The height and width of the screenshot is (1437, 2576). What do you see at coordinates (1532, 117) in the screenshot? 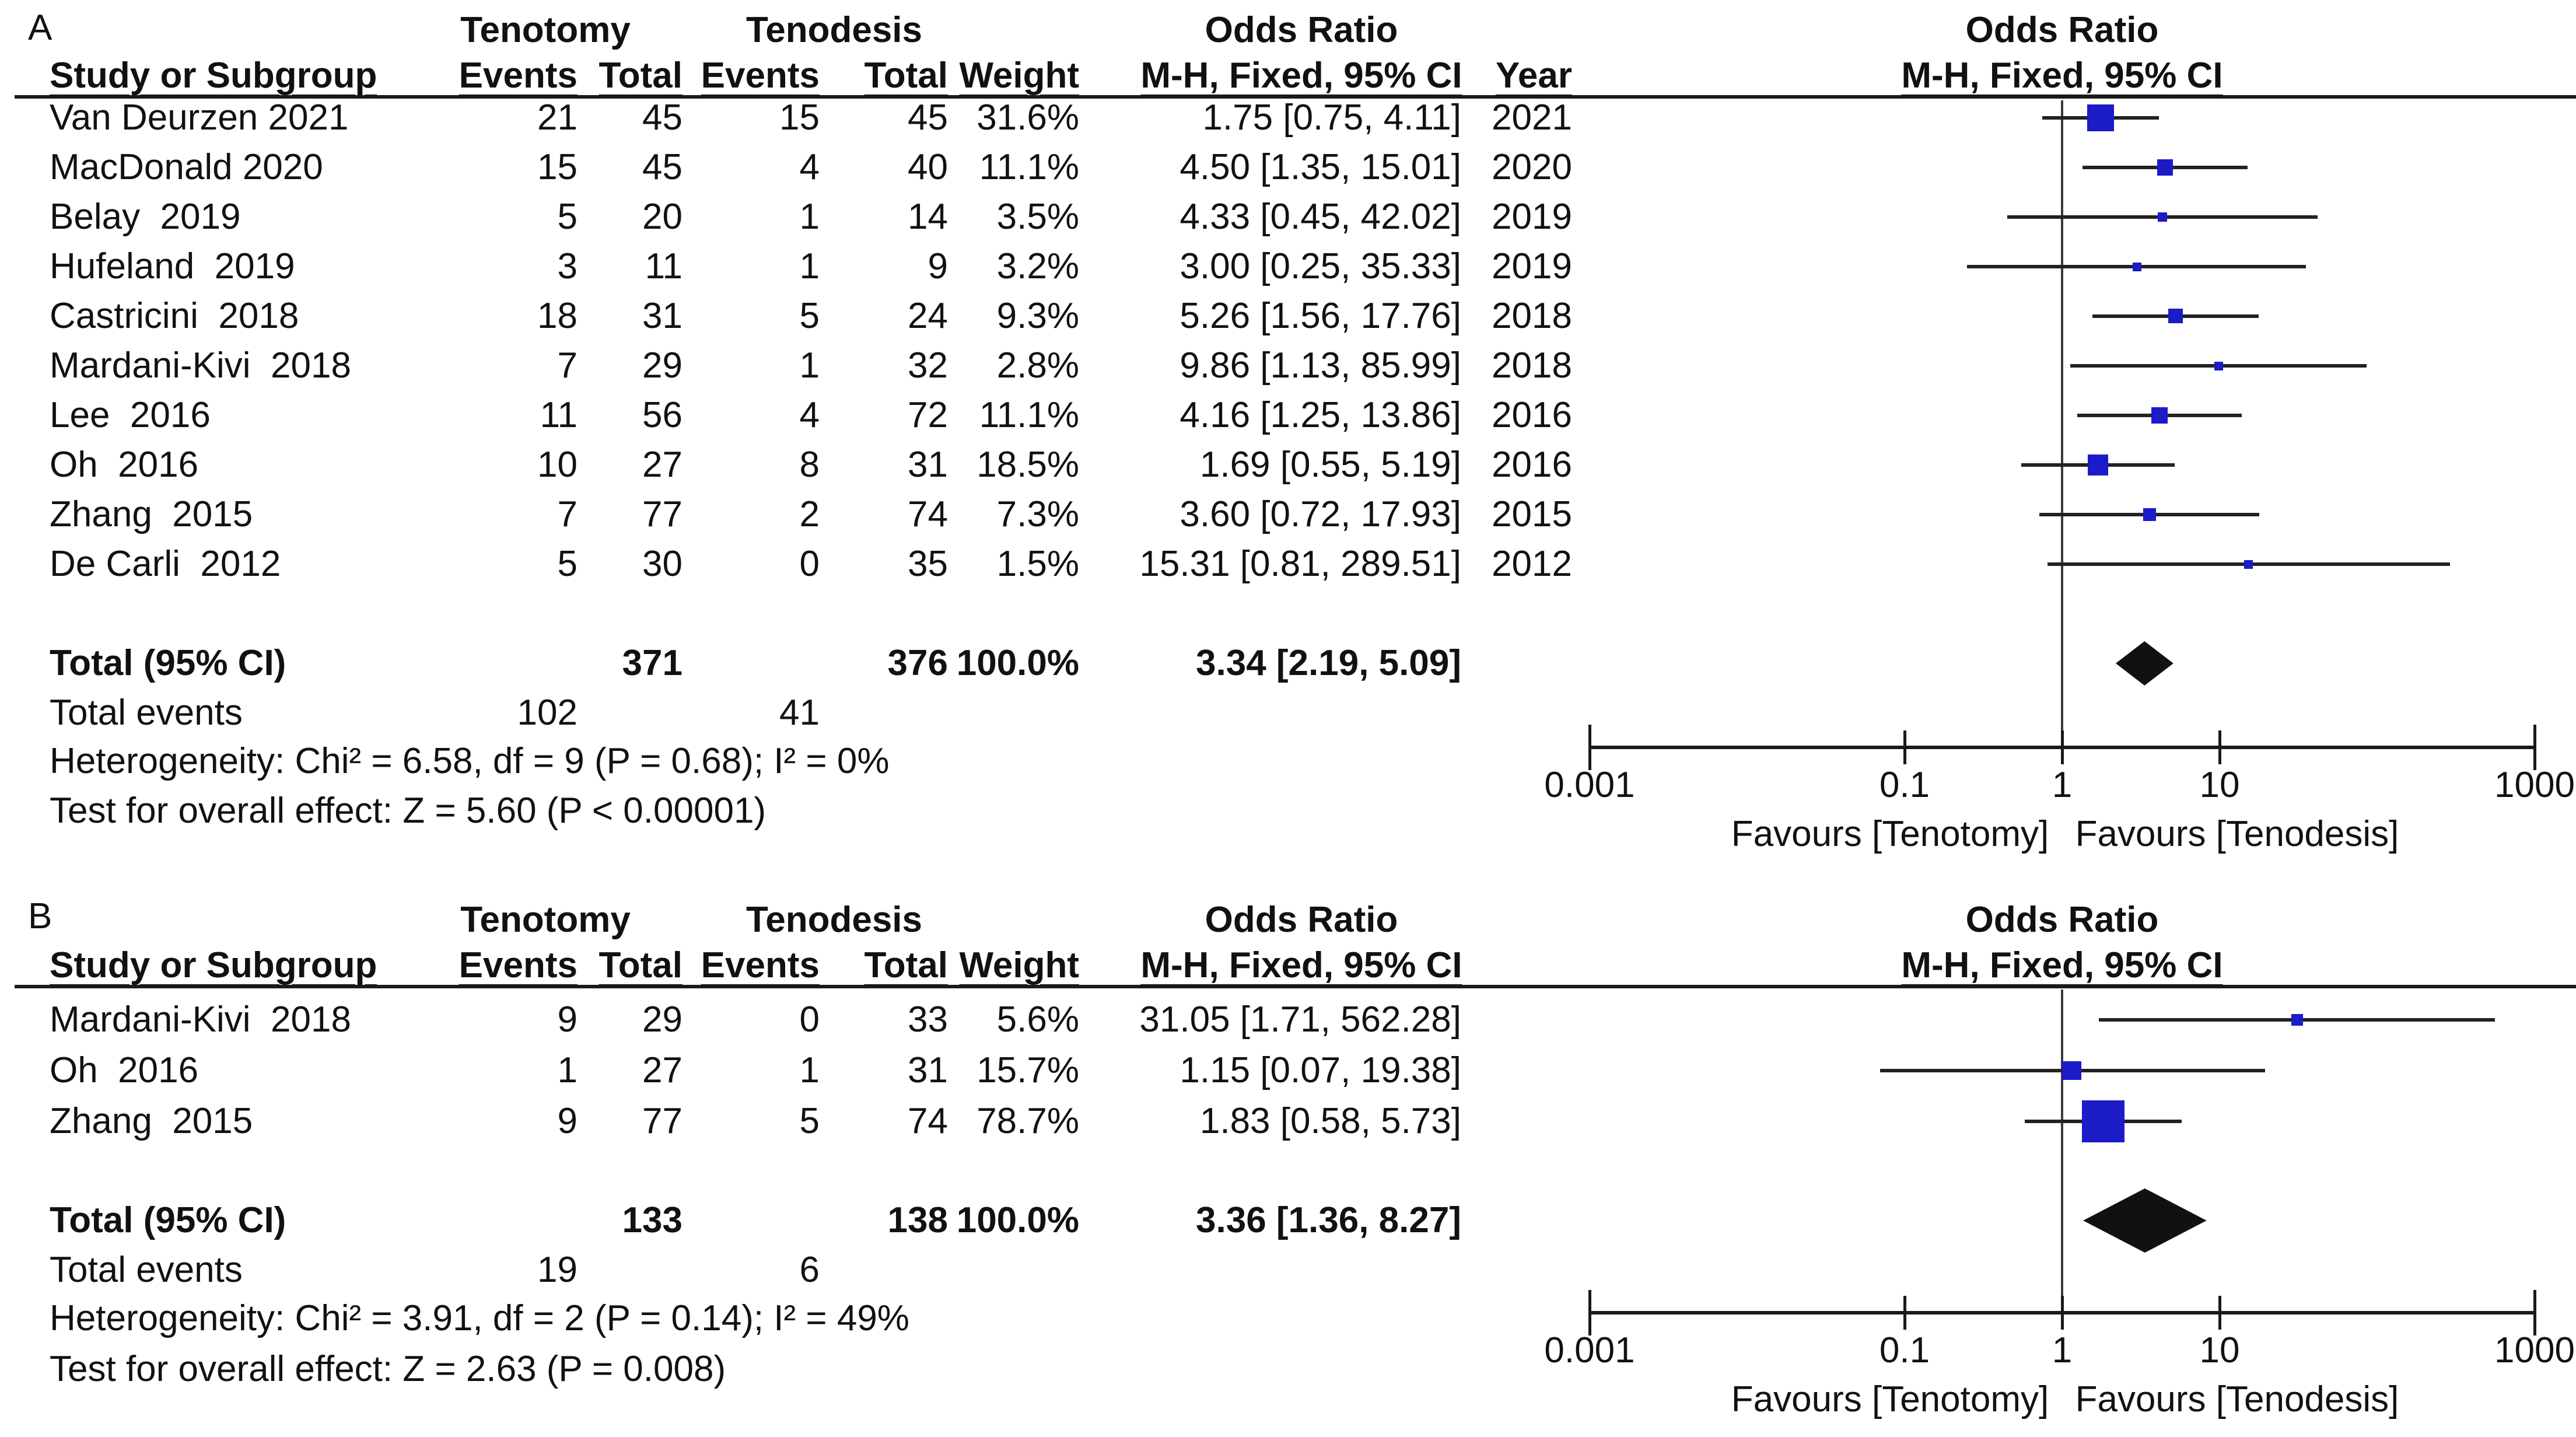
I see `year-value: 2021` at bounding box center [1532, 117].